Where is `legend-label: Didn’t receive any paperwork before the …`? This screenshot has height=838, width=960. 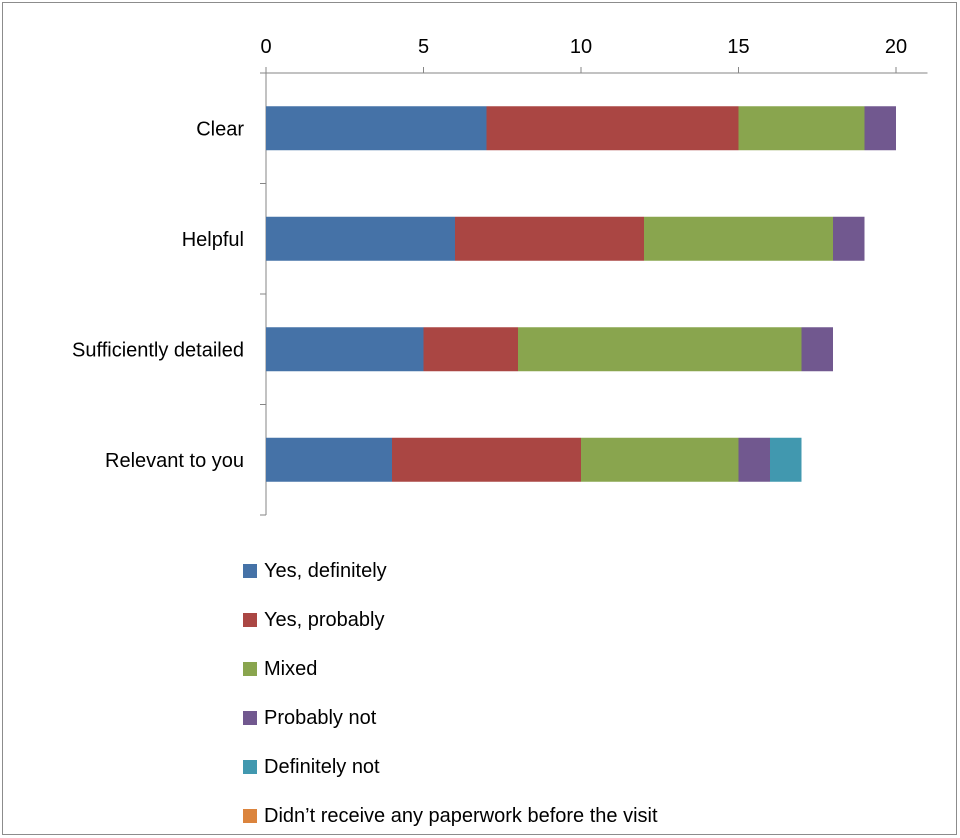 legend-label: Didn’t receive any paperwork before the … is located at coordinates (461, 815).